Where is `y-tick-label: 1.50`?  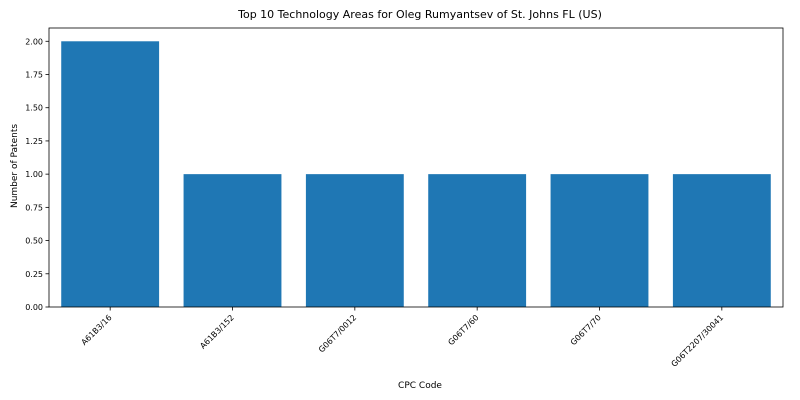 y-tick-label: 1.50 is located at coordinates (34, 108).